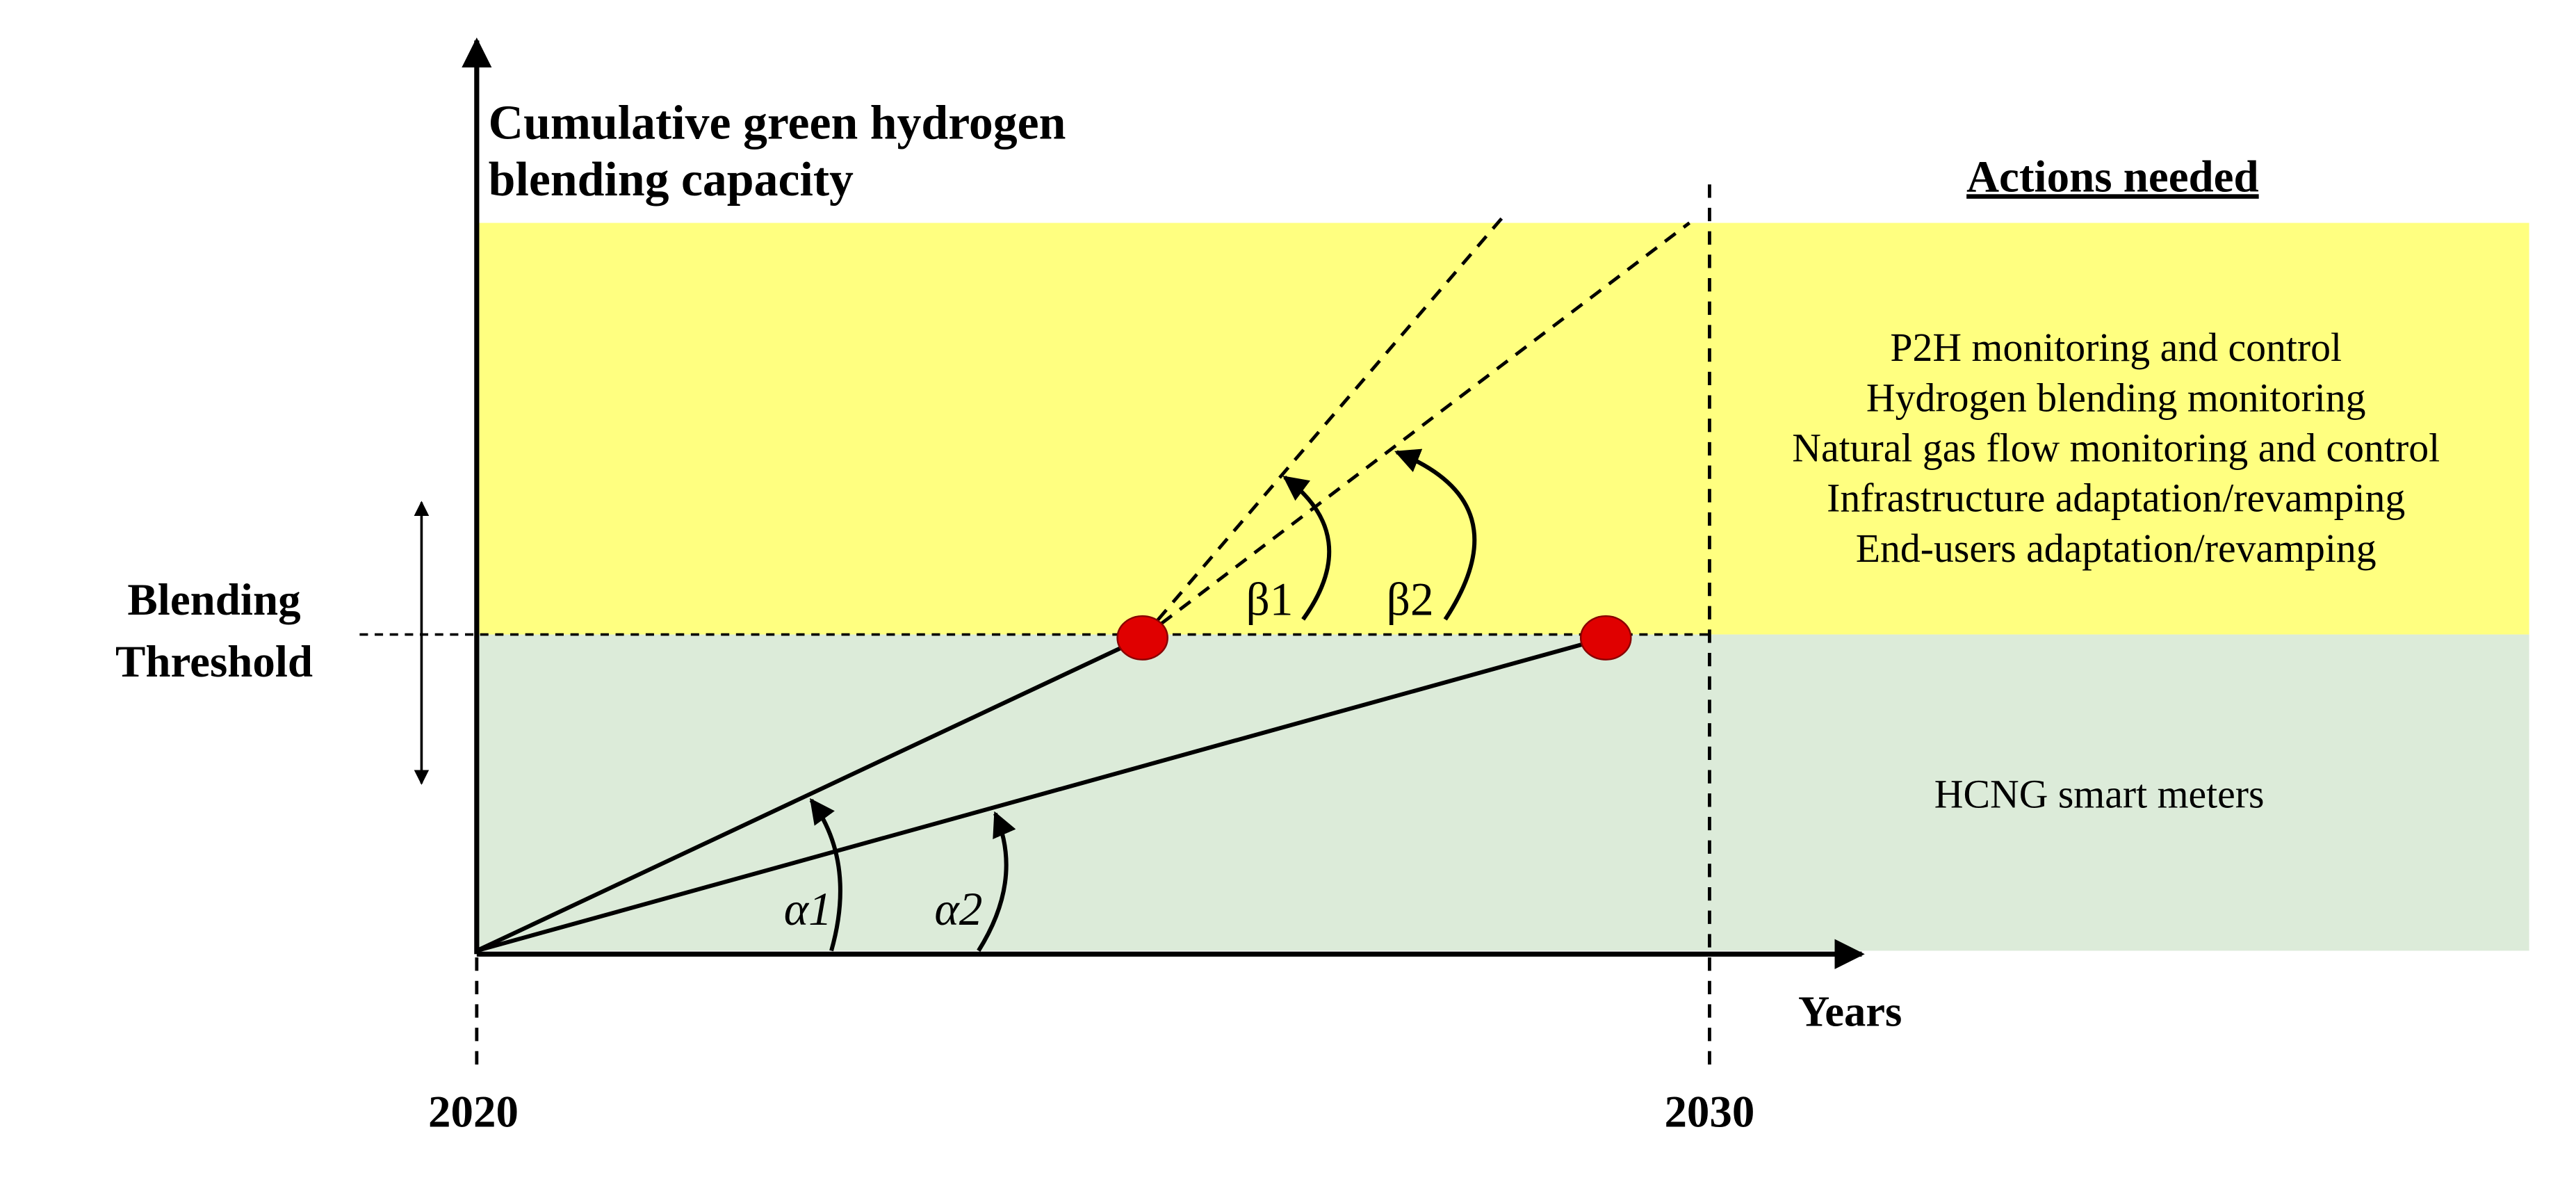  Describe the element at coordinates (2099, 795) in the screenshot. I see `action-item: HCNG smart meters` at that location.